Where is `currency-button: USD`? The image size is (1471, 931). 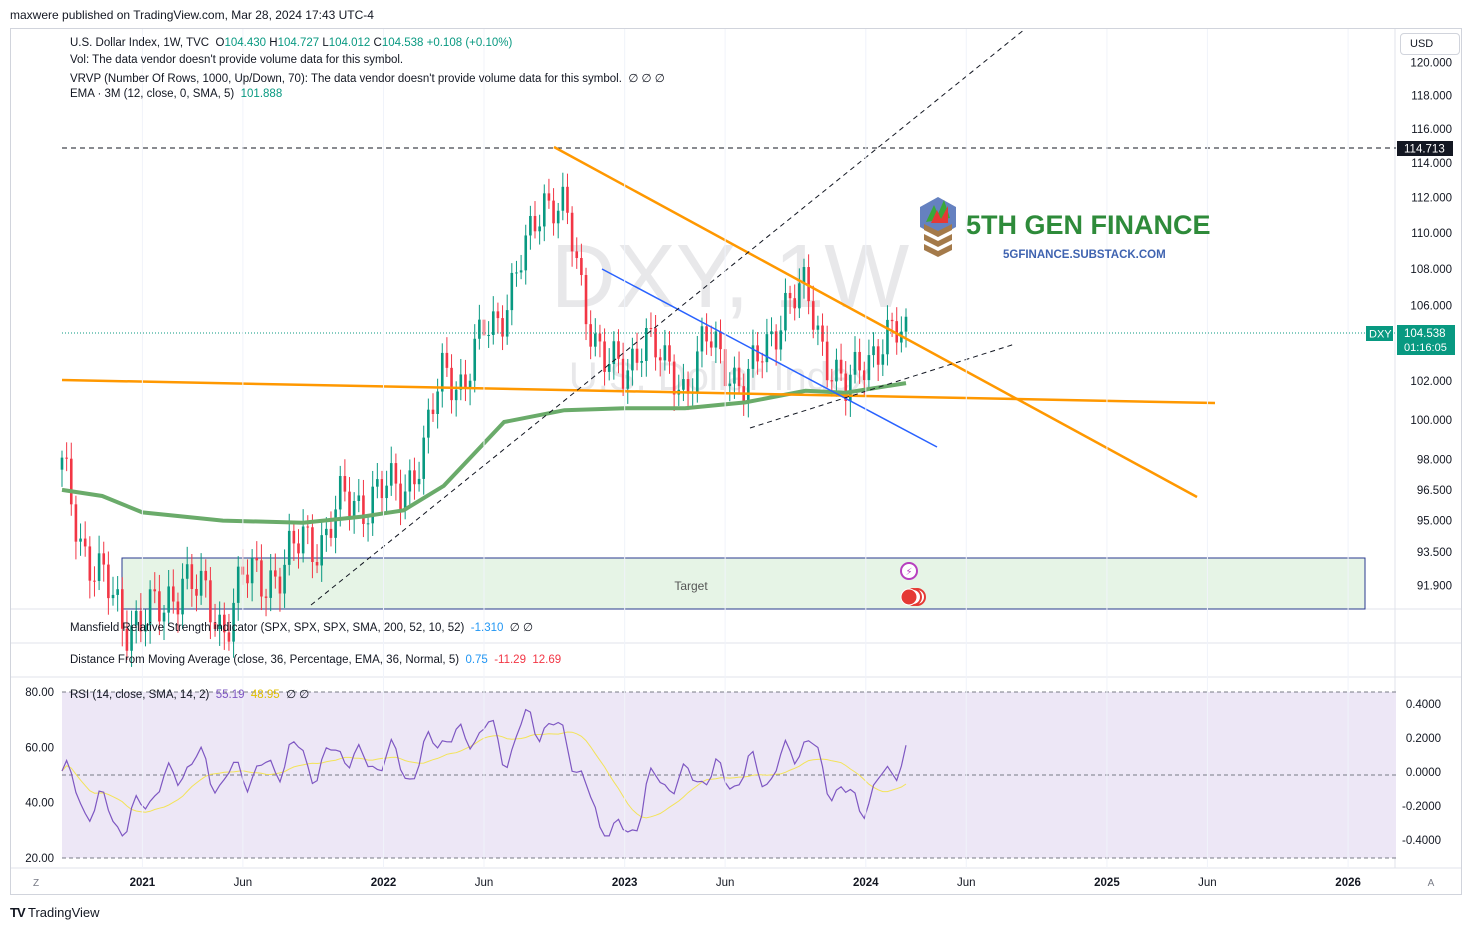
currency-button: USD is located at coordinates (1430, 44).